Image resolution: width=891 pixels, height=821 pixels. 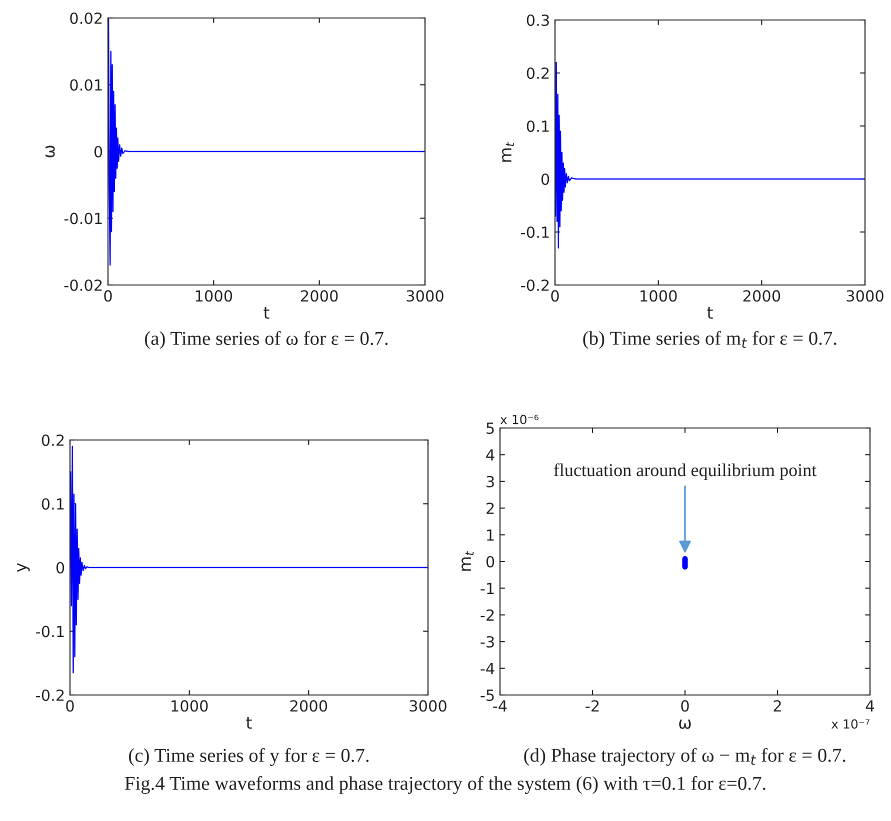 I want to click on y-tick-label: 5, so click(x=490, y=428).